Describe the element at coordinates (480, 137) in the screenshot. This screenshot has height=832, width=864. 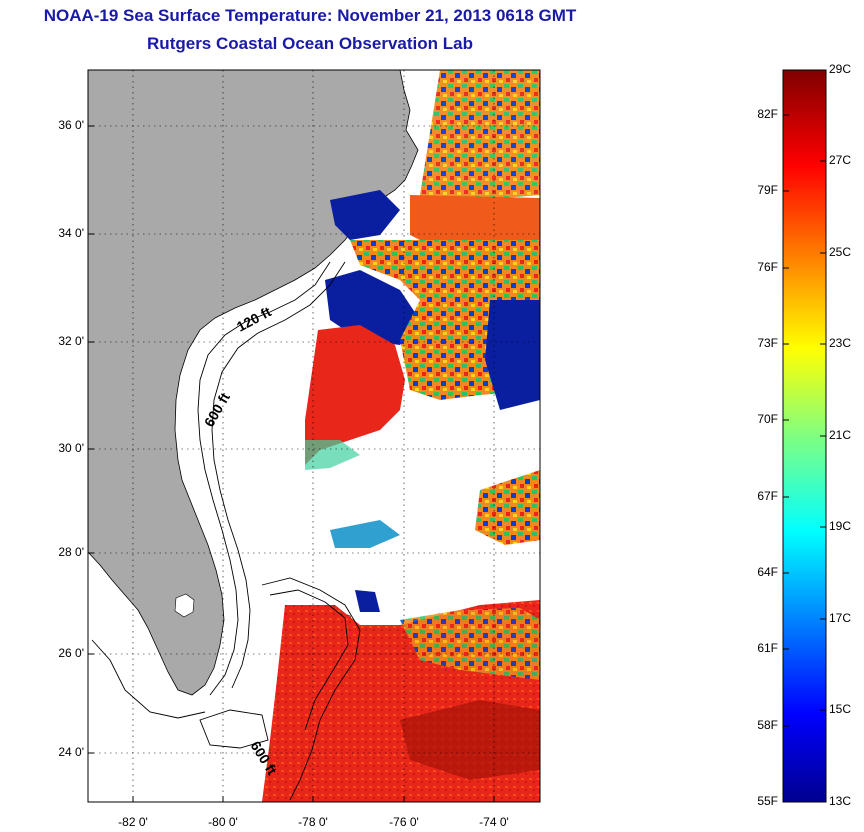
I see `sst-swath-north` at that location.